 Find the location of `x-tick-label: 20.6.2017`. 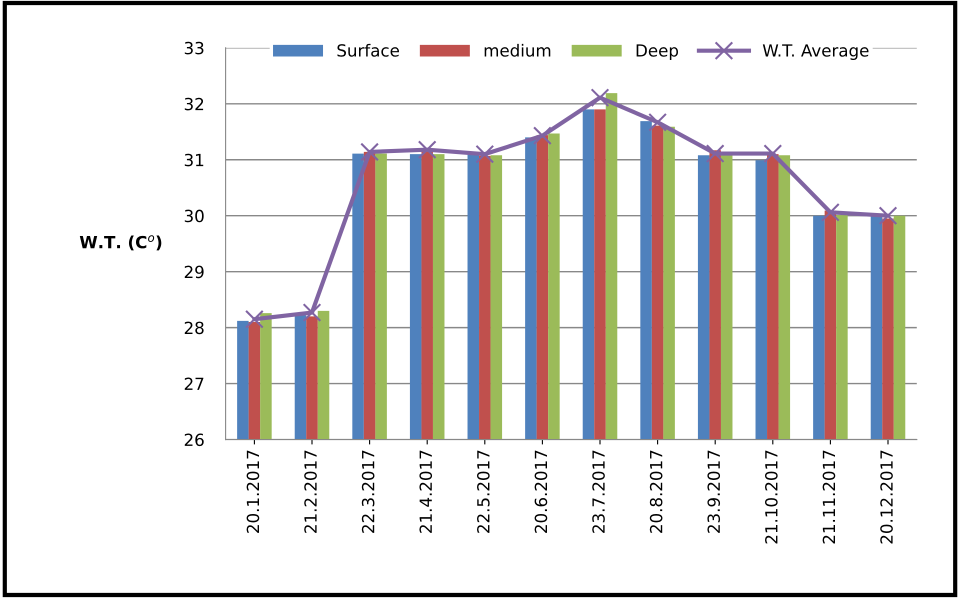

x-tick-label: 20.6.2017 is located at coordinates (541, 491).